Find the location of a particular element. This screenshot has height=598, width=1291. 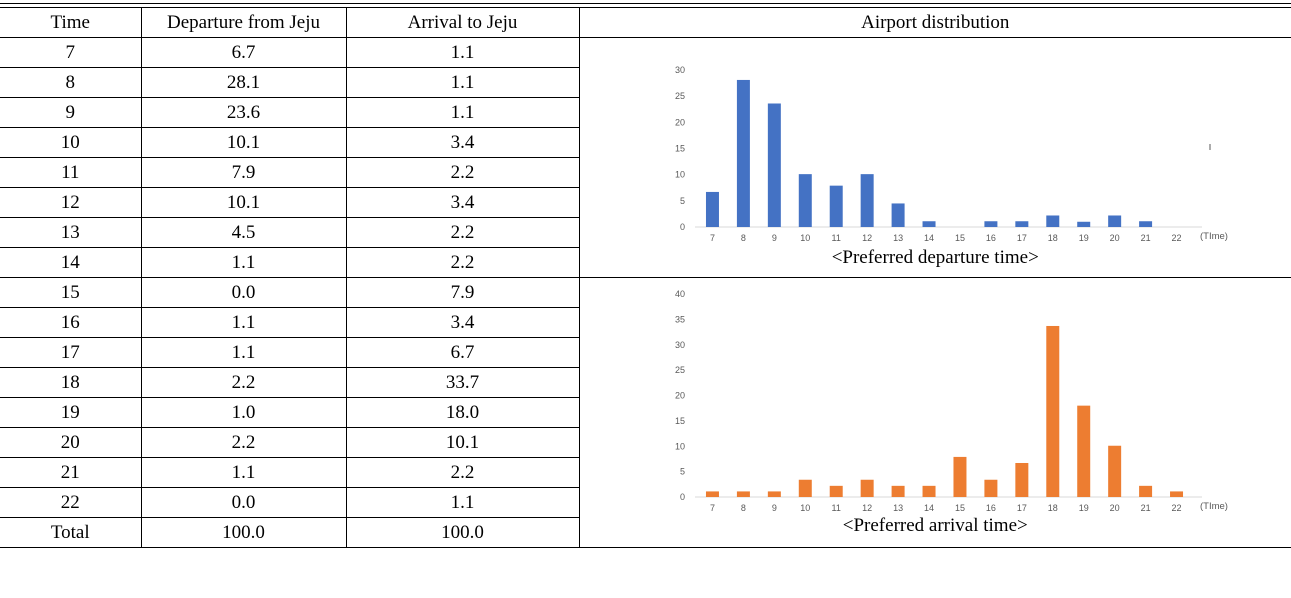

departure-cell: 100.0 is located at coordinates (243, 532).